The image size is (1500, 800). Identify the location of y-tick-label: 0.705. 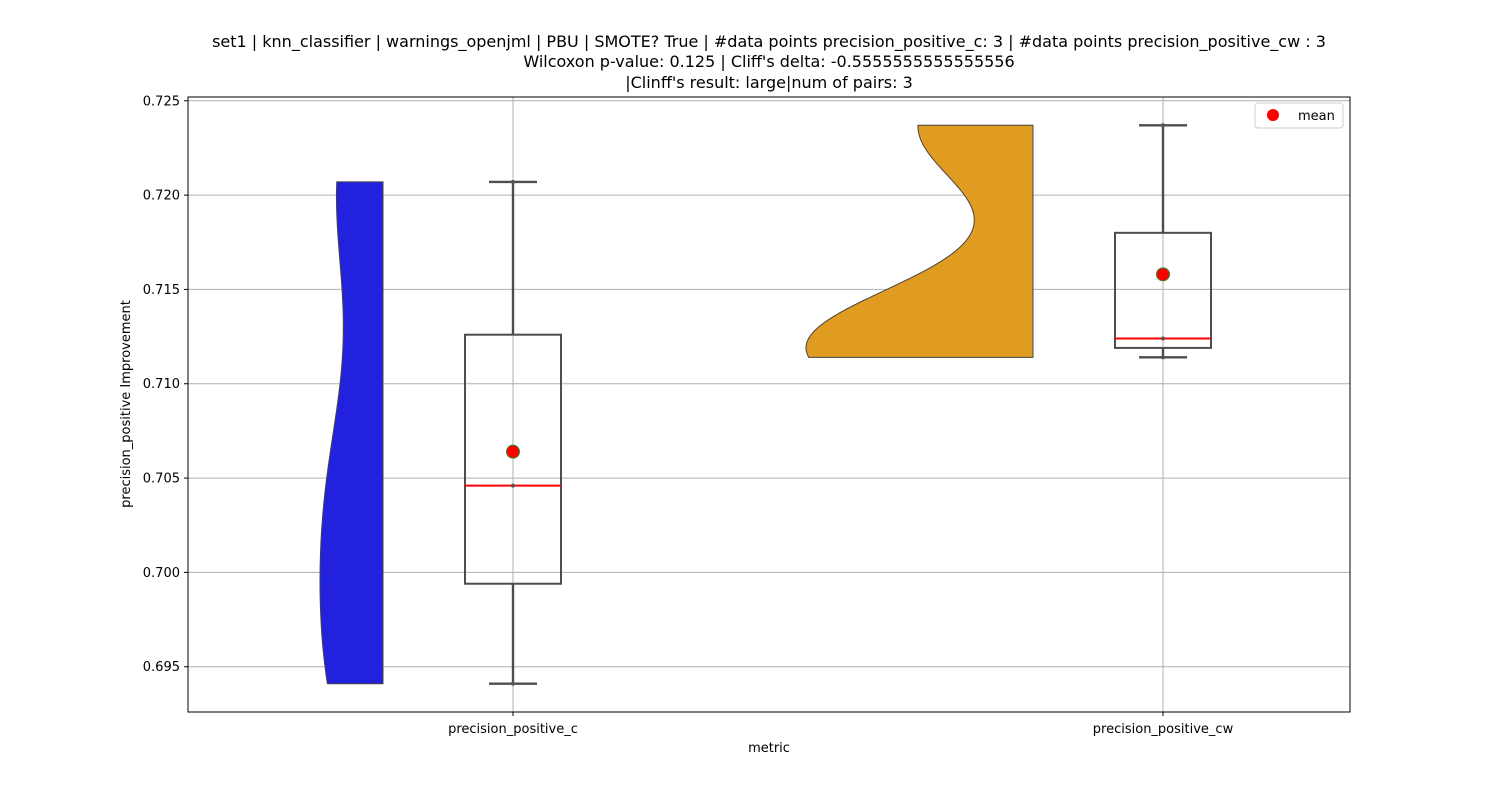
(161, 479).